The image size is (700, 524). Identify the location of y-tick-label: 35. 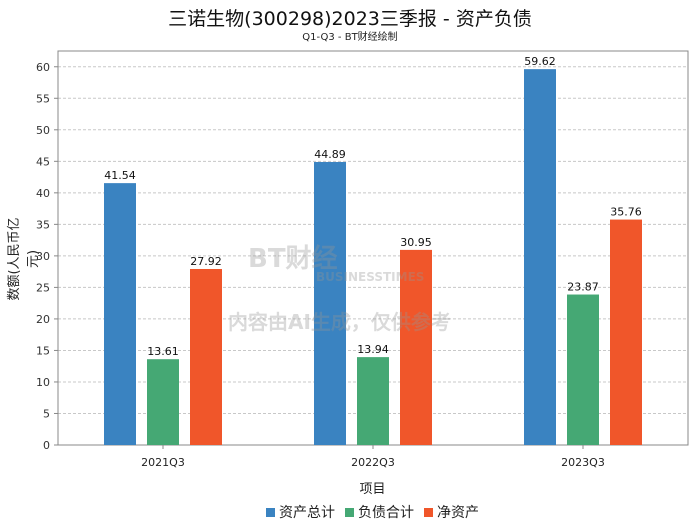
(43, 224).